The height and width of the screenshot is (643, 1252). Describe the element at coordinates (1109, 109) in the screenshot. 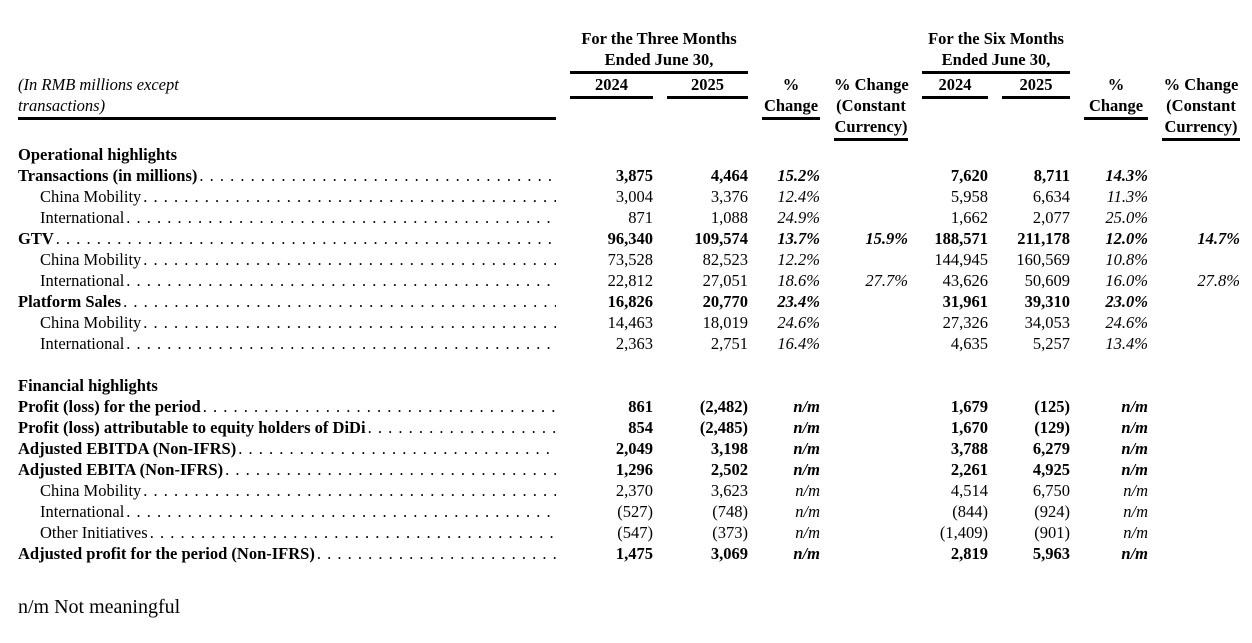

I see `col-header-6m-pct-change: % Change` at that location.